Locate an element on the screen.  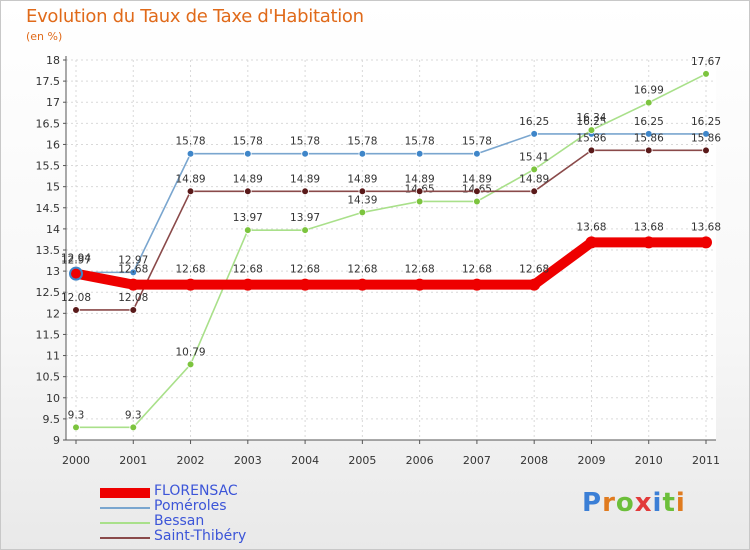
x-tick-label: 2006 is located at coordinates (420, 460).